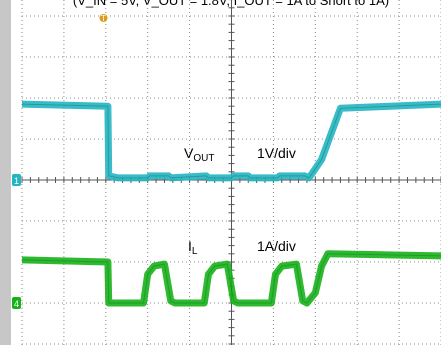  I want to click on vout-label: VOUT, so click(199, 154).